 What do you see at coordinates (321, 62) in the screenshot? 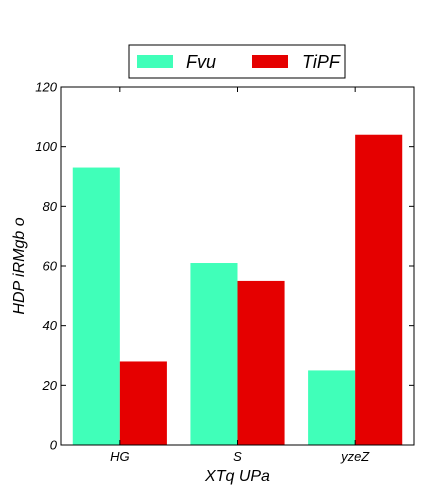
I see `legend-label-tipf: TiPF` at bounding box center [321, 62].